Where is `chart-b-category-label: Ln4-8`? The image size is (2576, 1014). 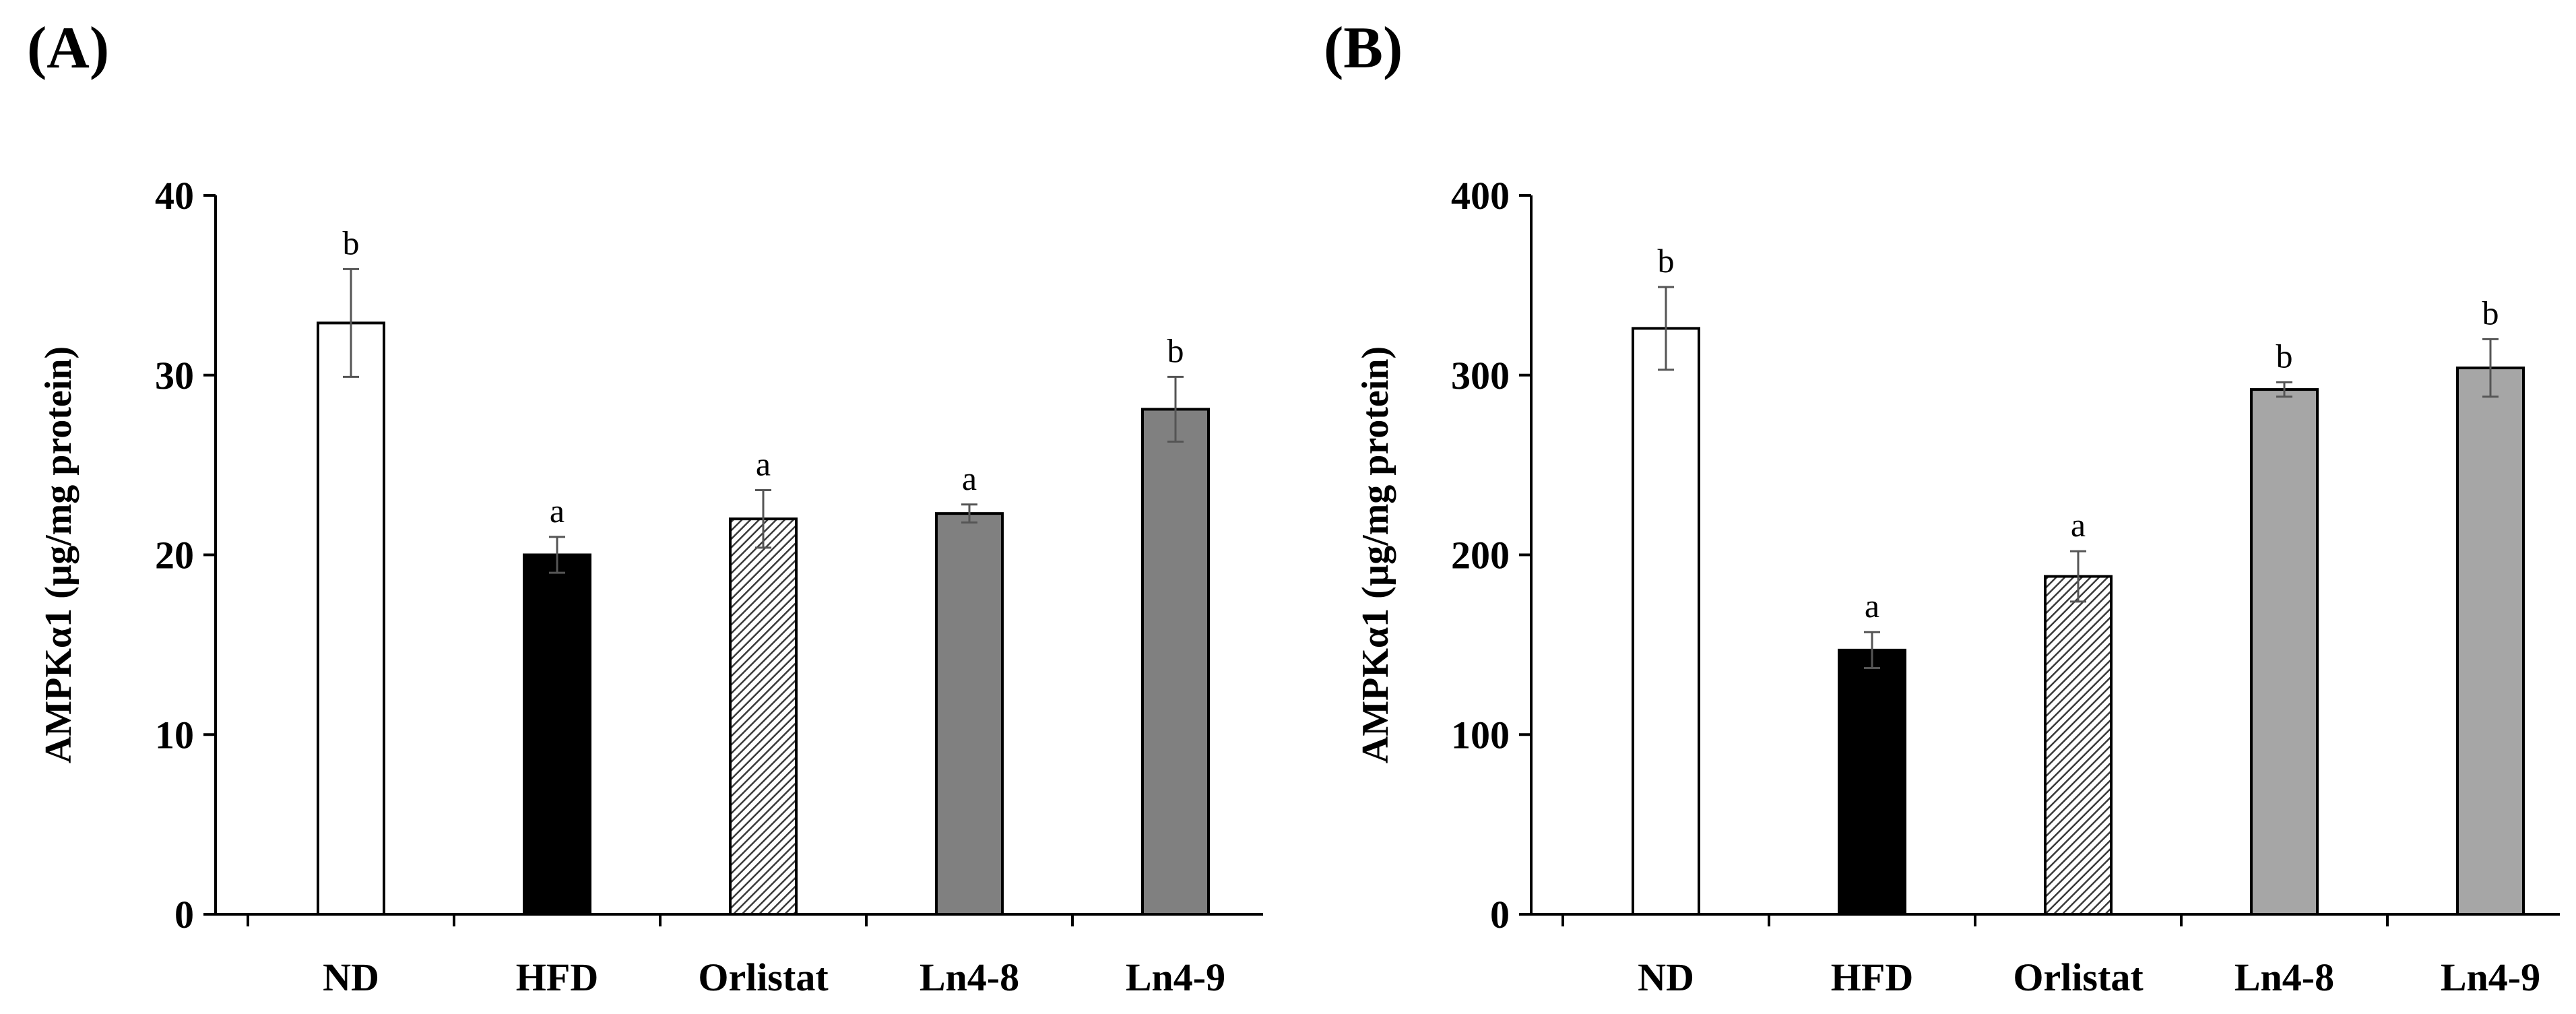 chart-b-category-label: Ln4-8 is located at coordinates (2284, 977).